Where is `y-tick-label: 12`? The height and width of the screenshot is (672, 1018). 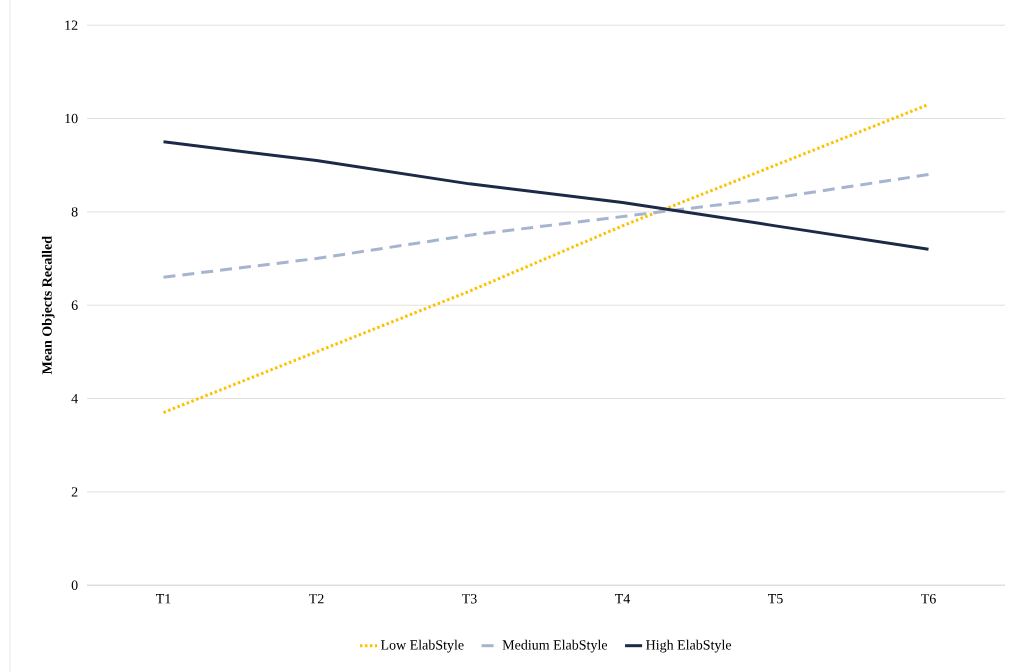
y-tick-label: 12 is located at coordinates (71, 25).